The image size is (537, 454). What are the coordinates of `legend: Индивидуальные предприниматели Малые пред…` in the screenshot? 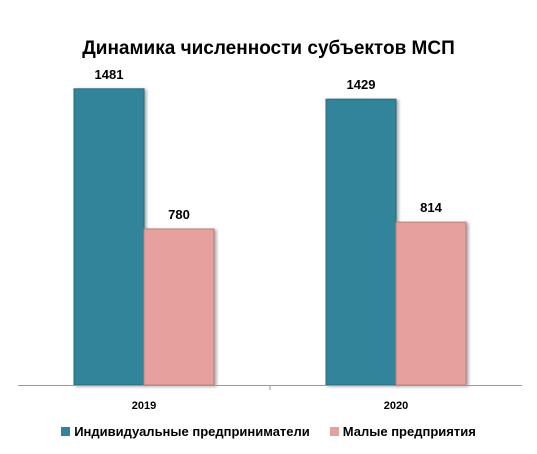 It's located at (268, 431).